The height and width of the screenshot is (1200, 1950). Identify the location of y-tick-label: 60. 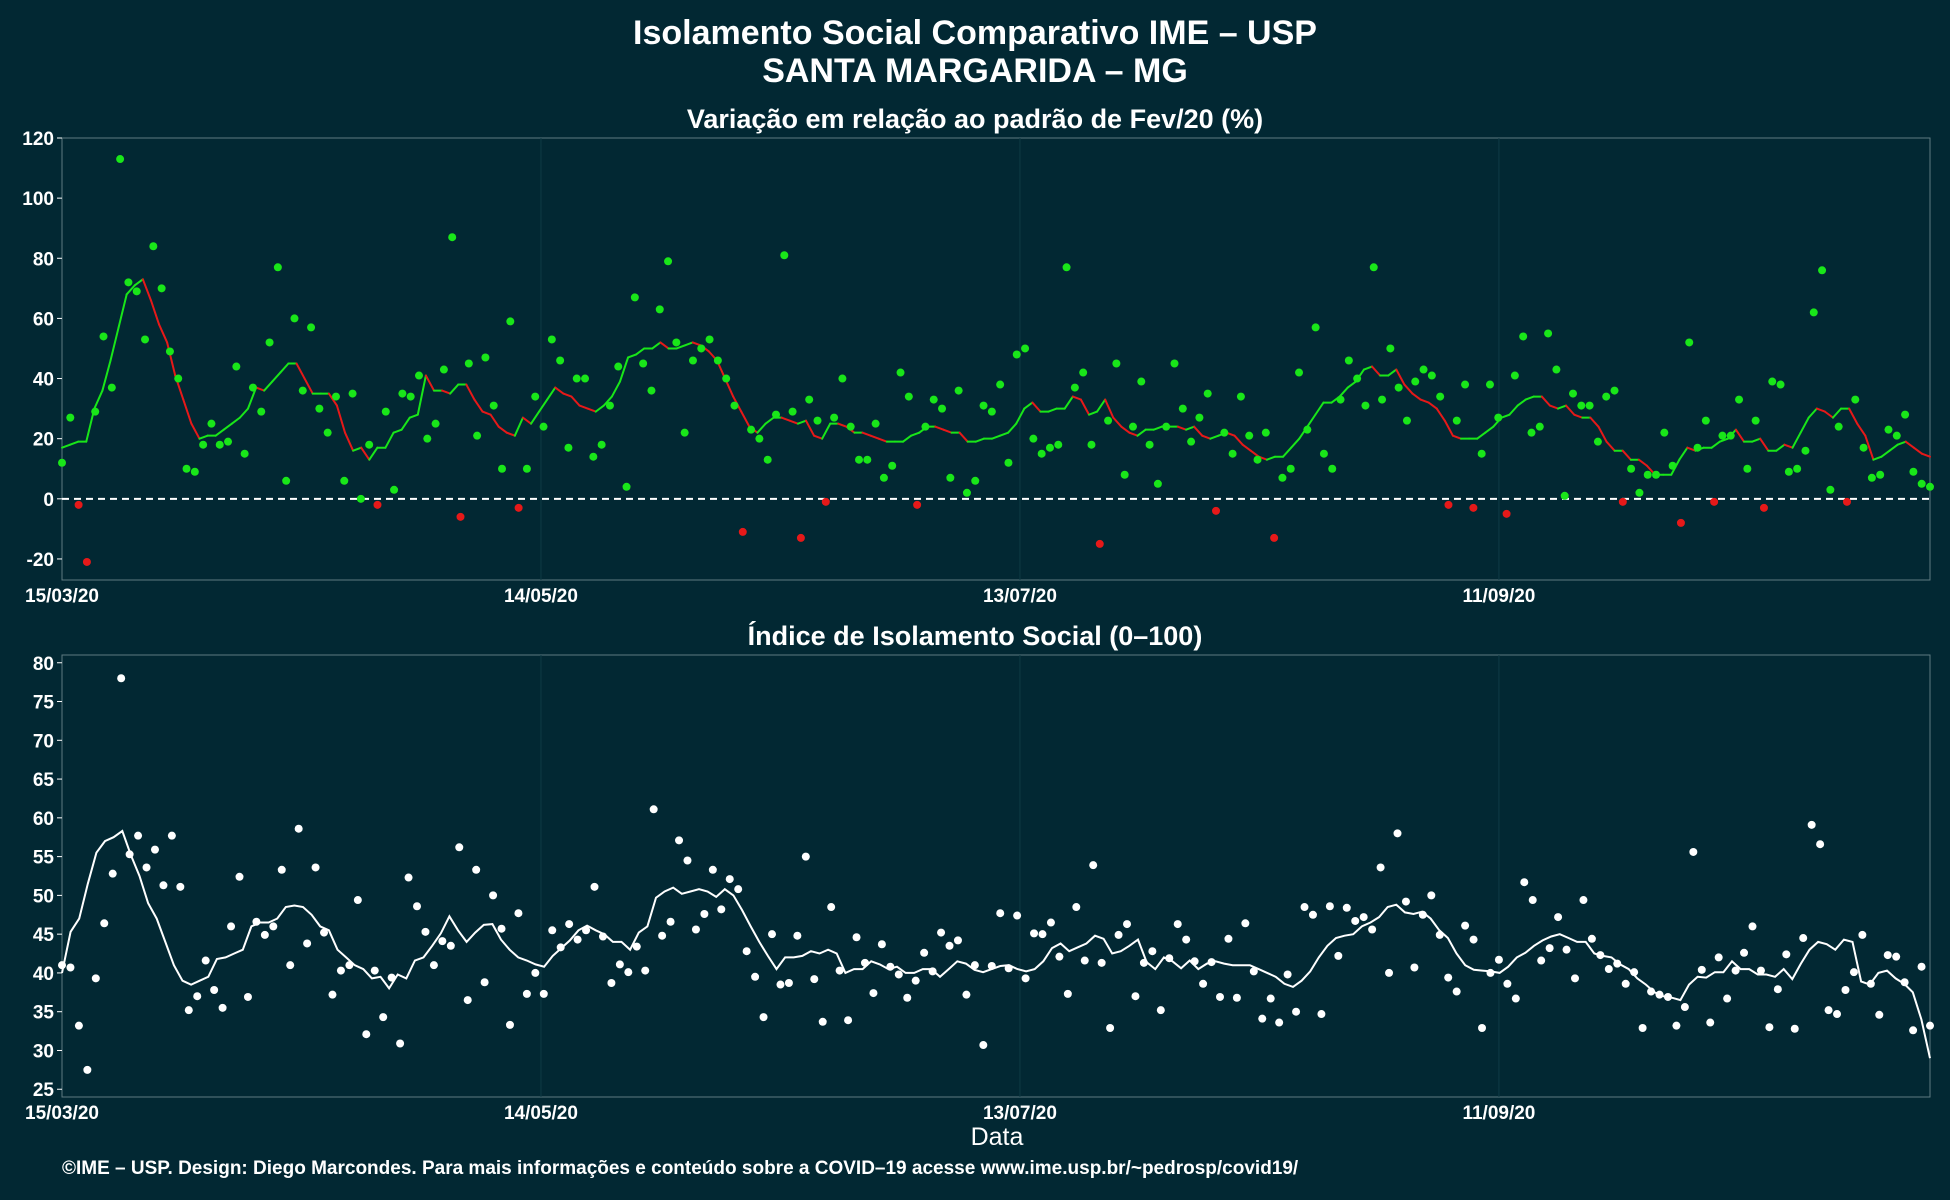
(43, 319).